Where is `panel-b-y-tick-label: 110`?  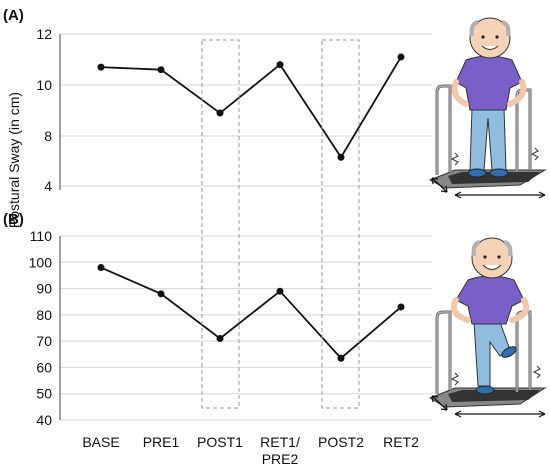 panel-b-y-tick-label: 110 is located at coordinates (41, 236).